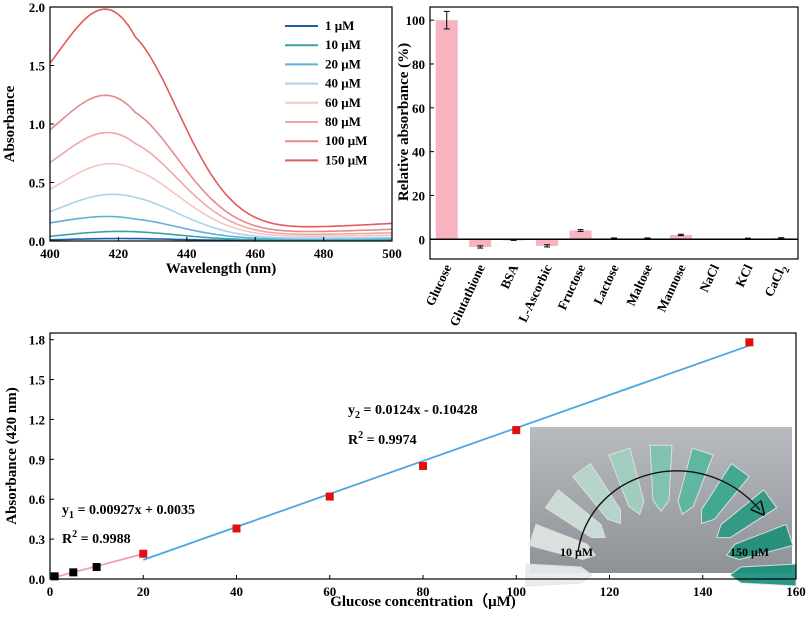 The height and width of the screenshot is (626, 809). Describe the element at coordinates (37, 539) in the screenshot. I see `calibration-y-tick-label: 0.3` at that location.